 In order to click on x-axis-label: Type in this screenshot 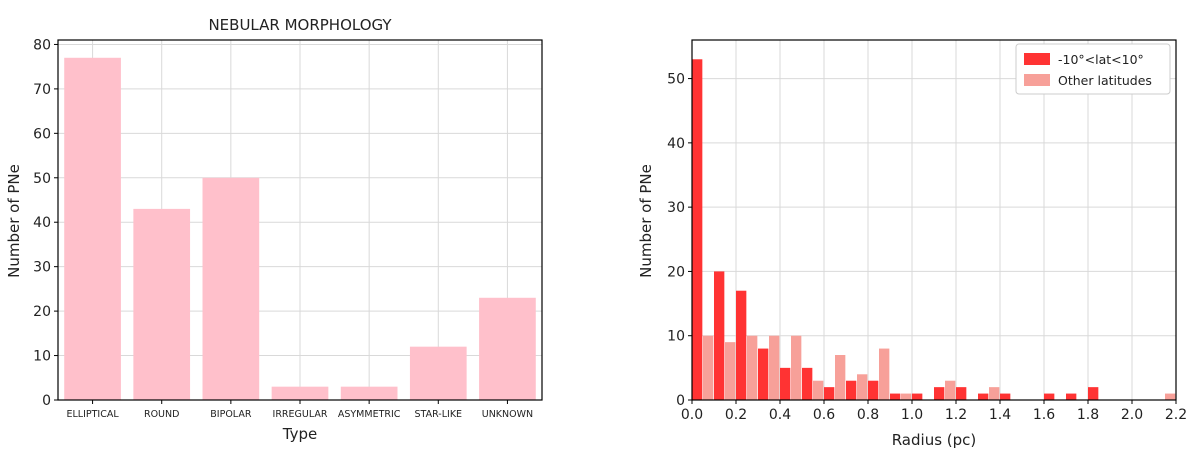, I will do `click(299, 434)`.